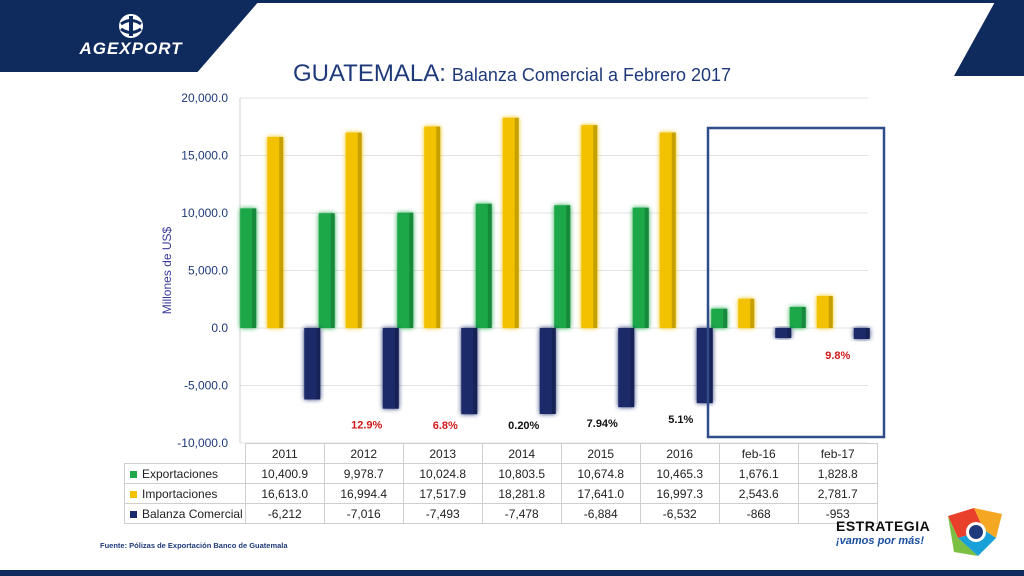 This screenshot has width=1024, height=576. I want to click on table-cell: -6,884, so click(600, 513).